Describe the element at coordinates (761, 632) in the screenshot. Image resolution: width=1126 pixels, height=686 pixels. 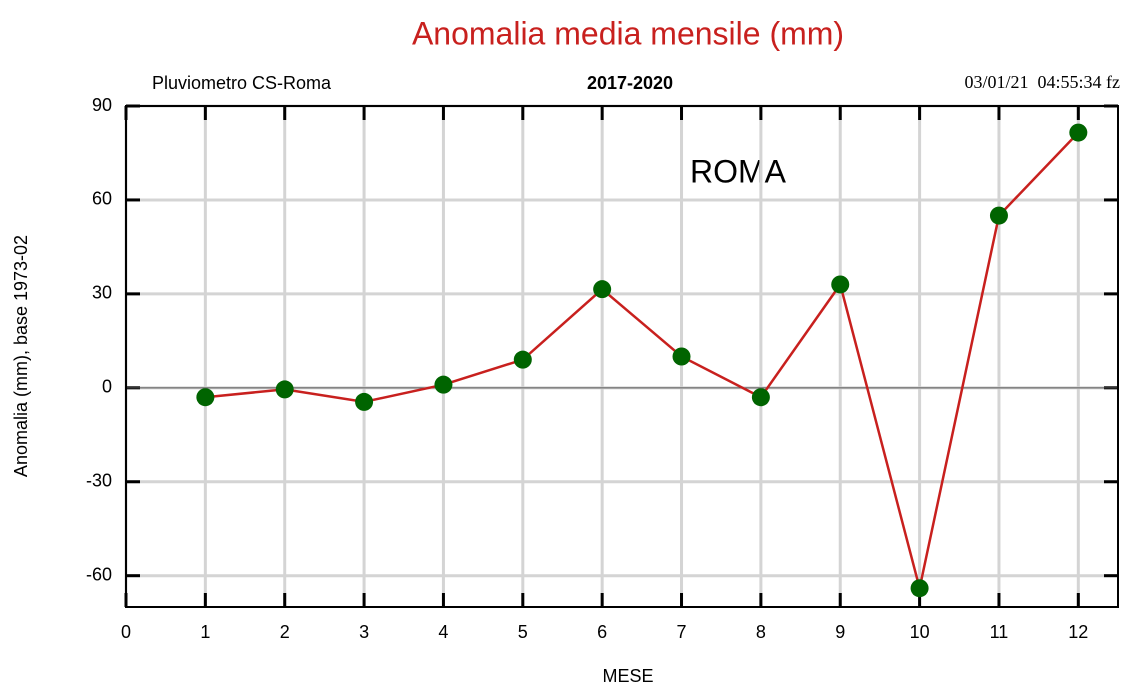
I see `x-tick-label: 8` at that location.